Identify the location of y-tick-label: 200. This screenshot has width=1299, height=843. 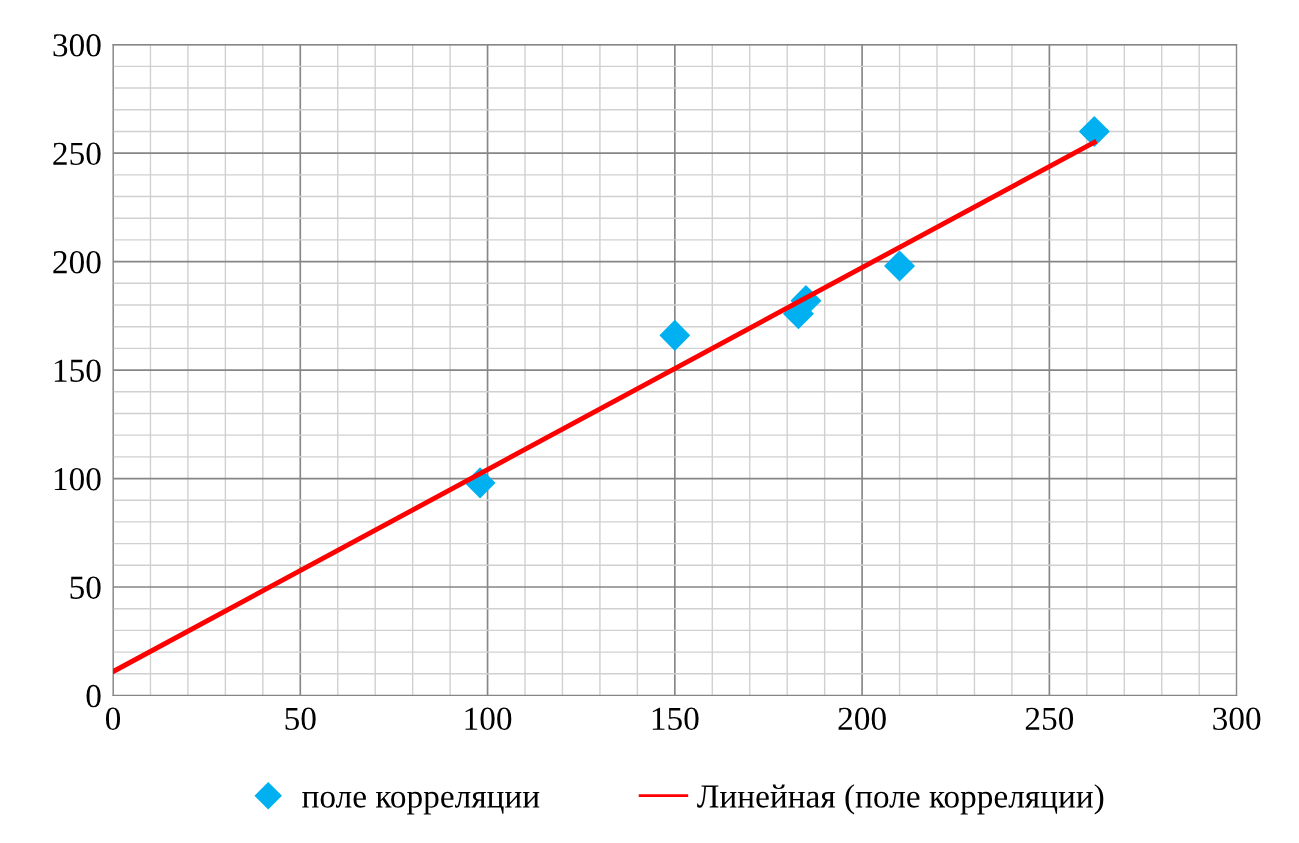
(77, 262).